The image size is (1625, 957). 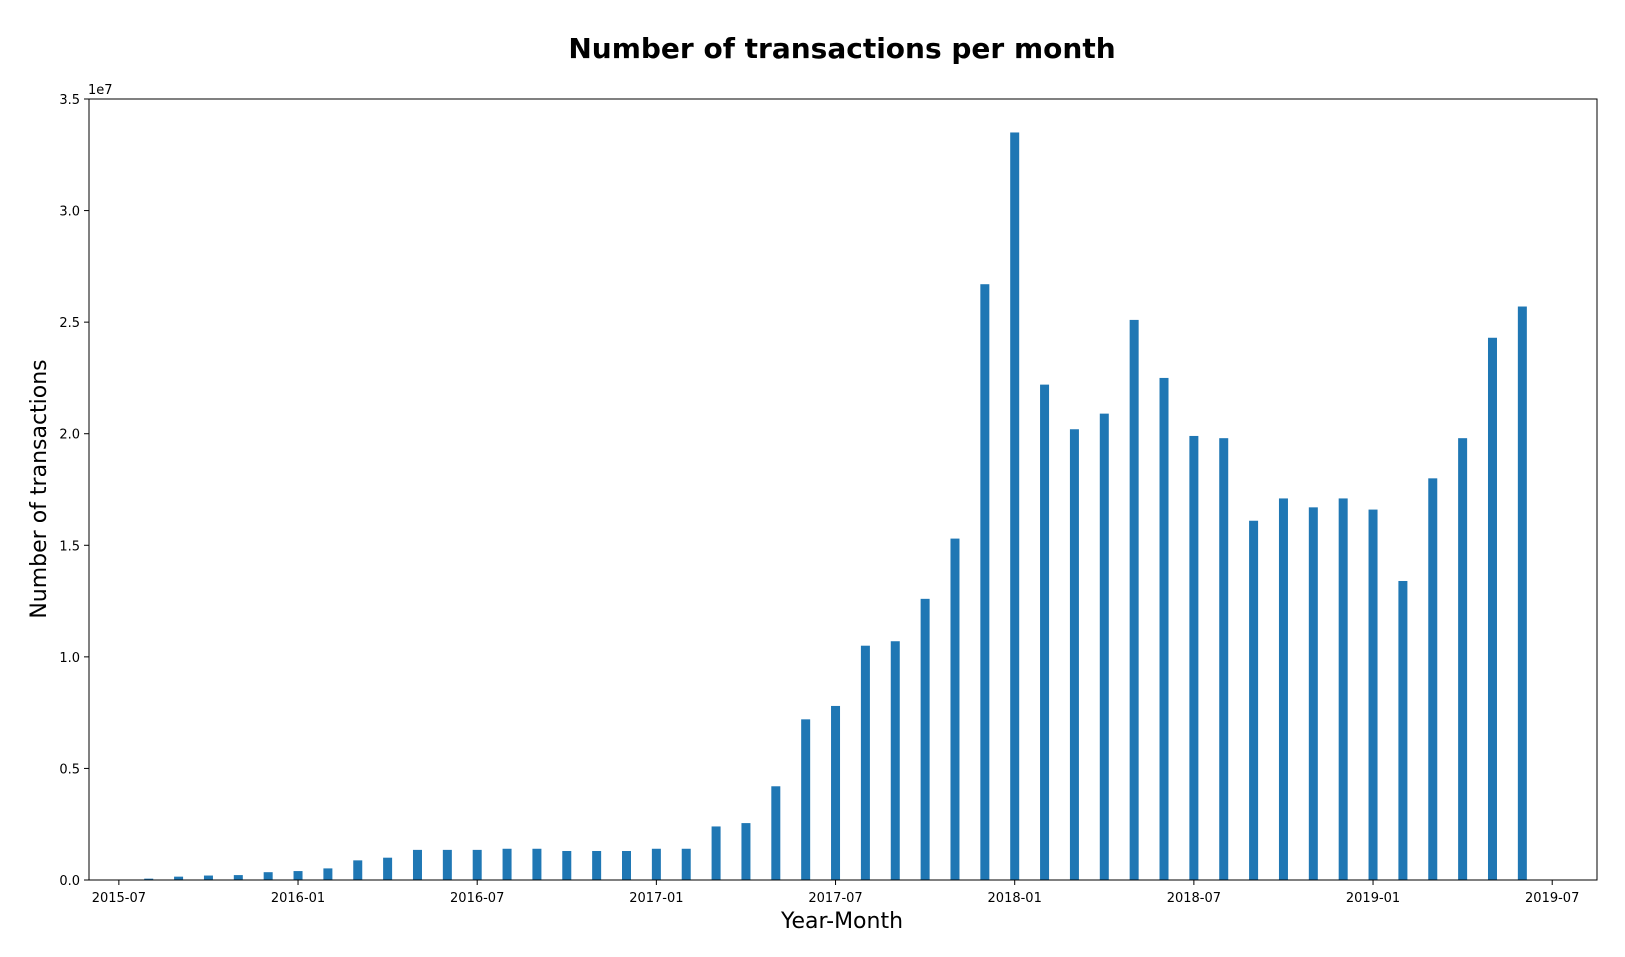 I want to click on x-tick-label: 2017-01, so click(x=656, y=898).